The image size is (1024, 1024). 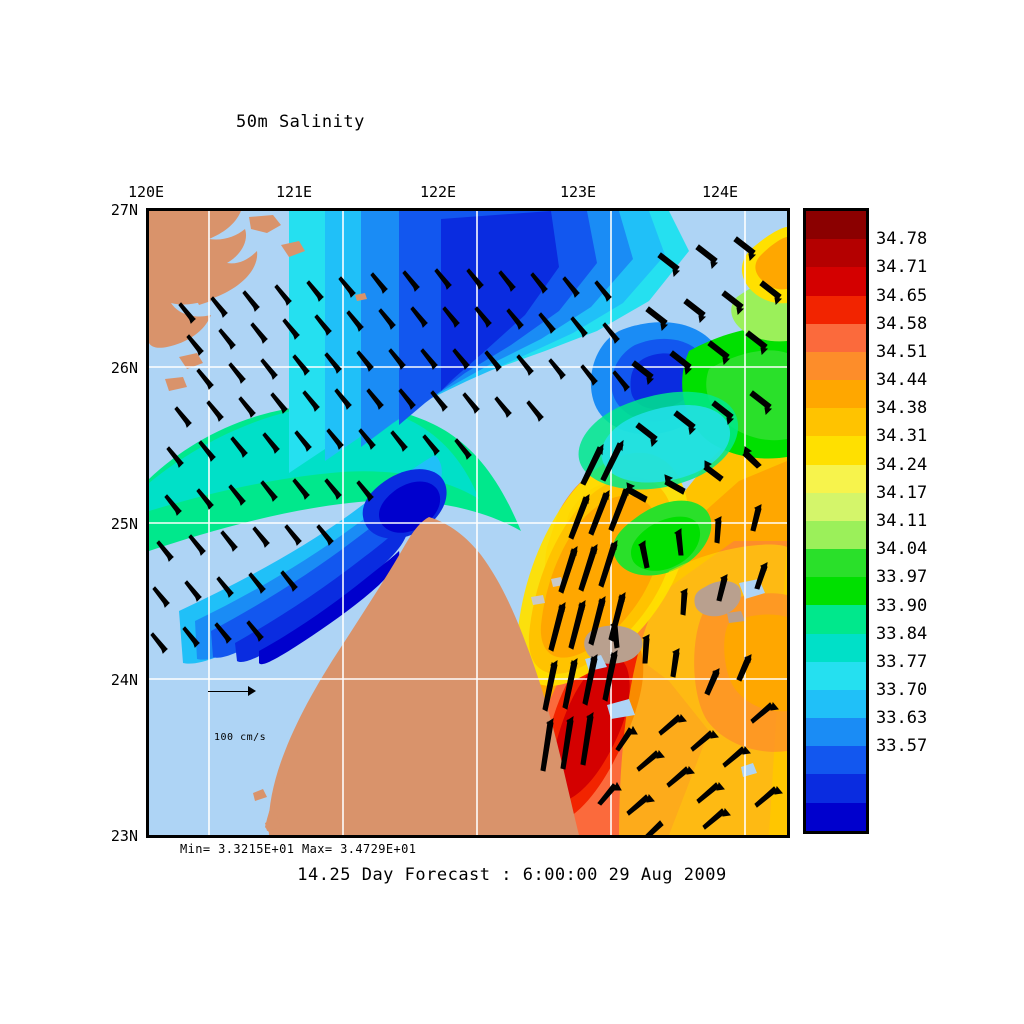 What do you see at coordinates (902, 492) in the screenshot?
I see `colorbar-label-34-17: 34.17` at bounding box center [902, 492].